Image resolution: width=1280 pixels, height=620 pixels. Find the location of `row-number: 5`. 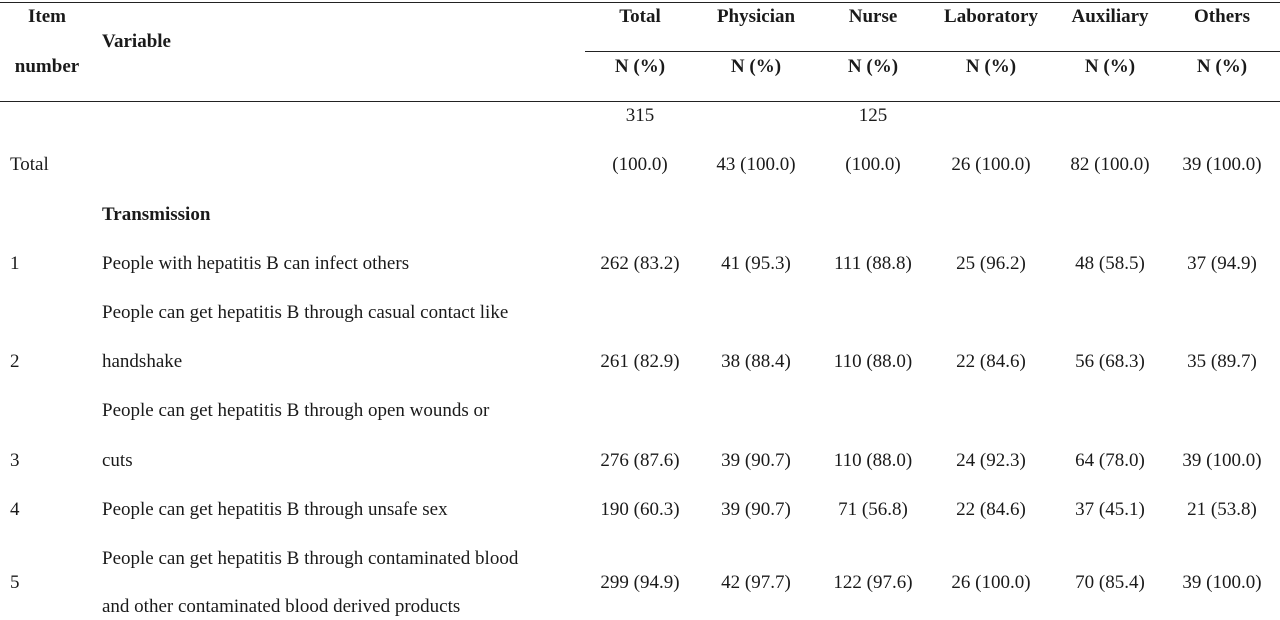

row-number: 5 is located at coordinates (15, 582).